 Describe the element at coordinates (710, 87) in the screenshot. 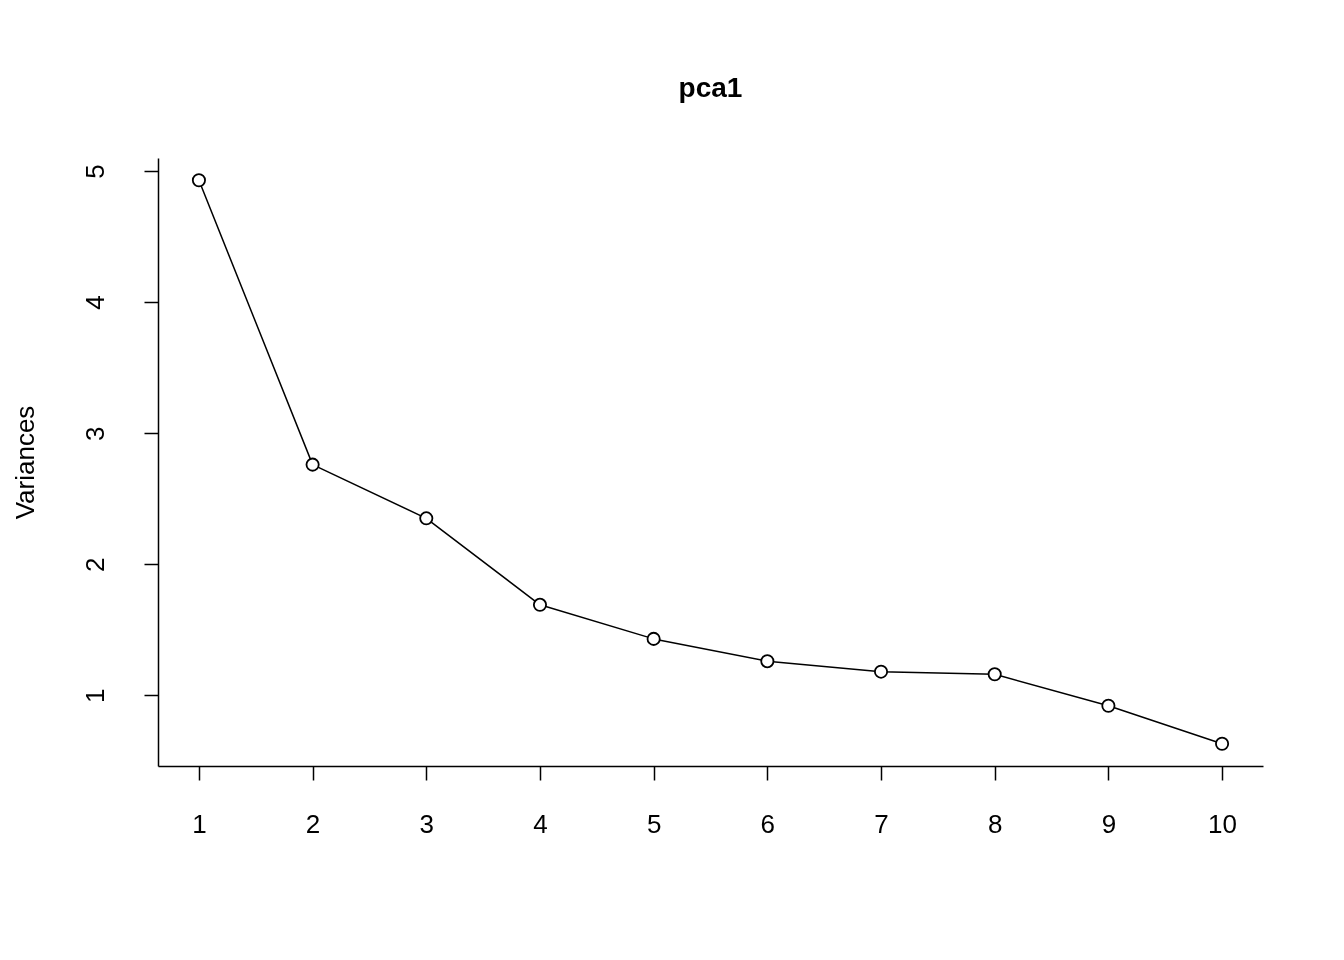

I see `chart-title: pca1` at that location.